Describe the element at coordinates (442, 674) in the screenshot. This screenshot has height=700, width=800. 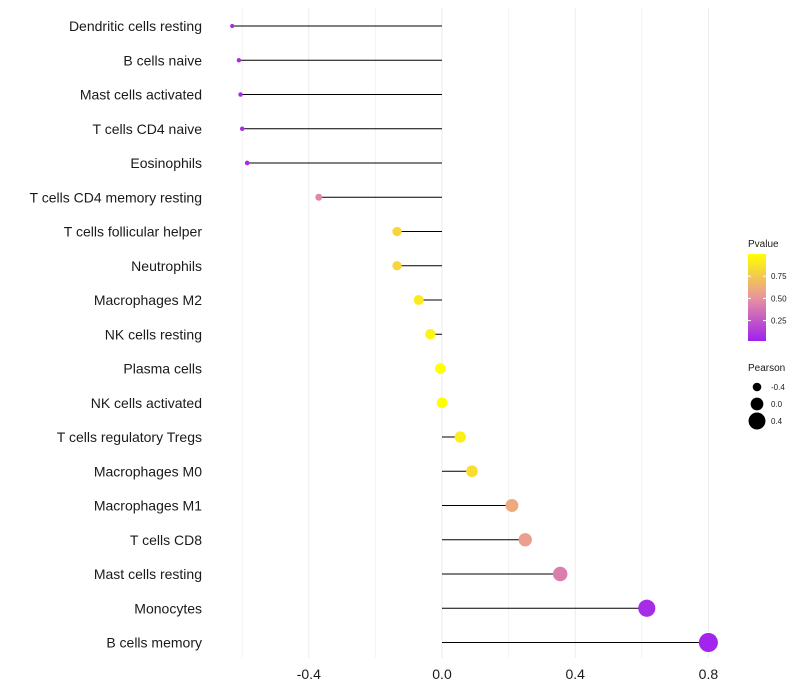
I see `x-axis-tick-label: 0.0` at that location.